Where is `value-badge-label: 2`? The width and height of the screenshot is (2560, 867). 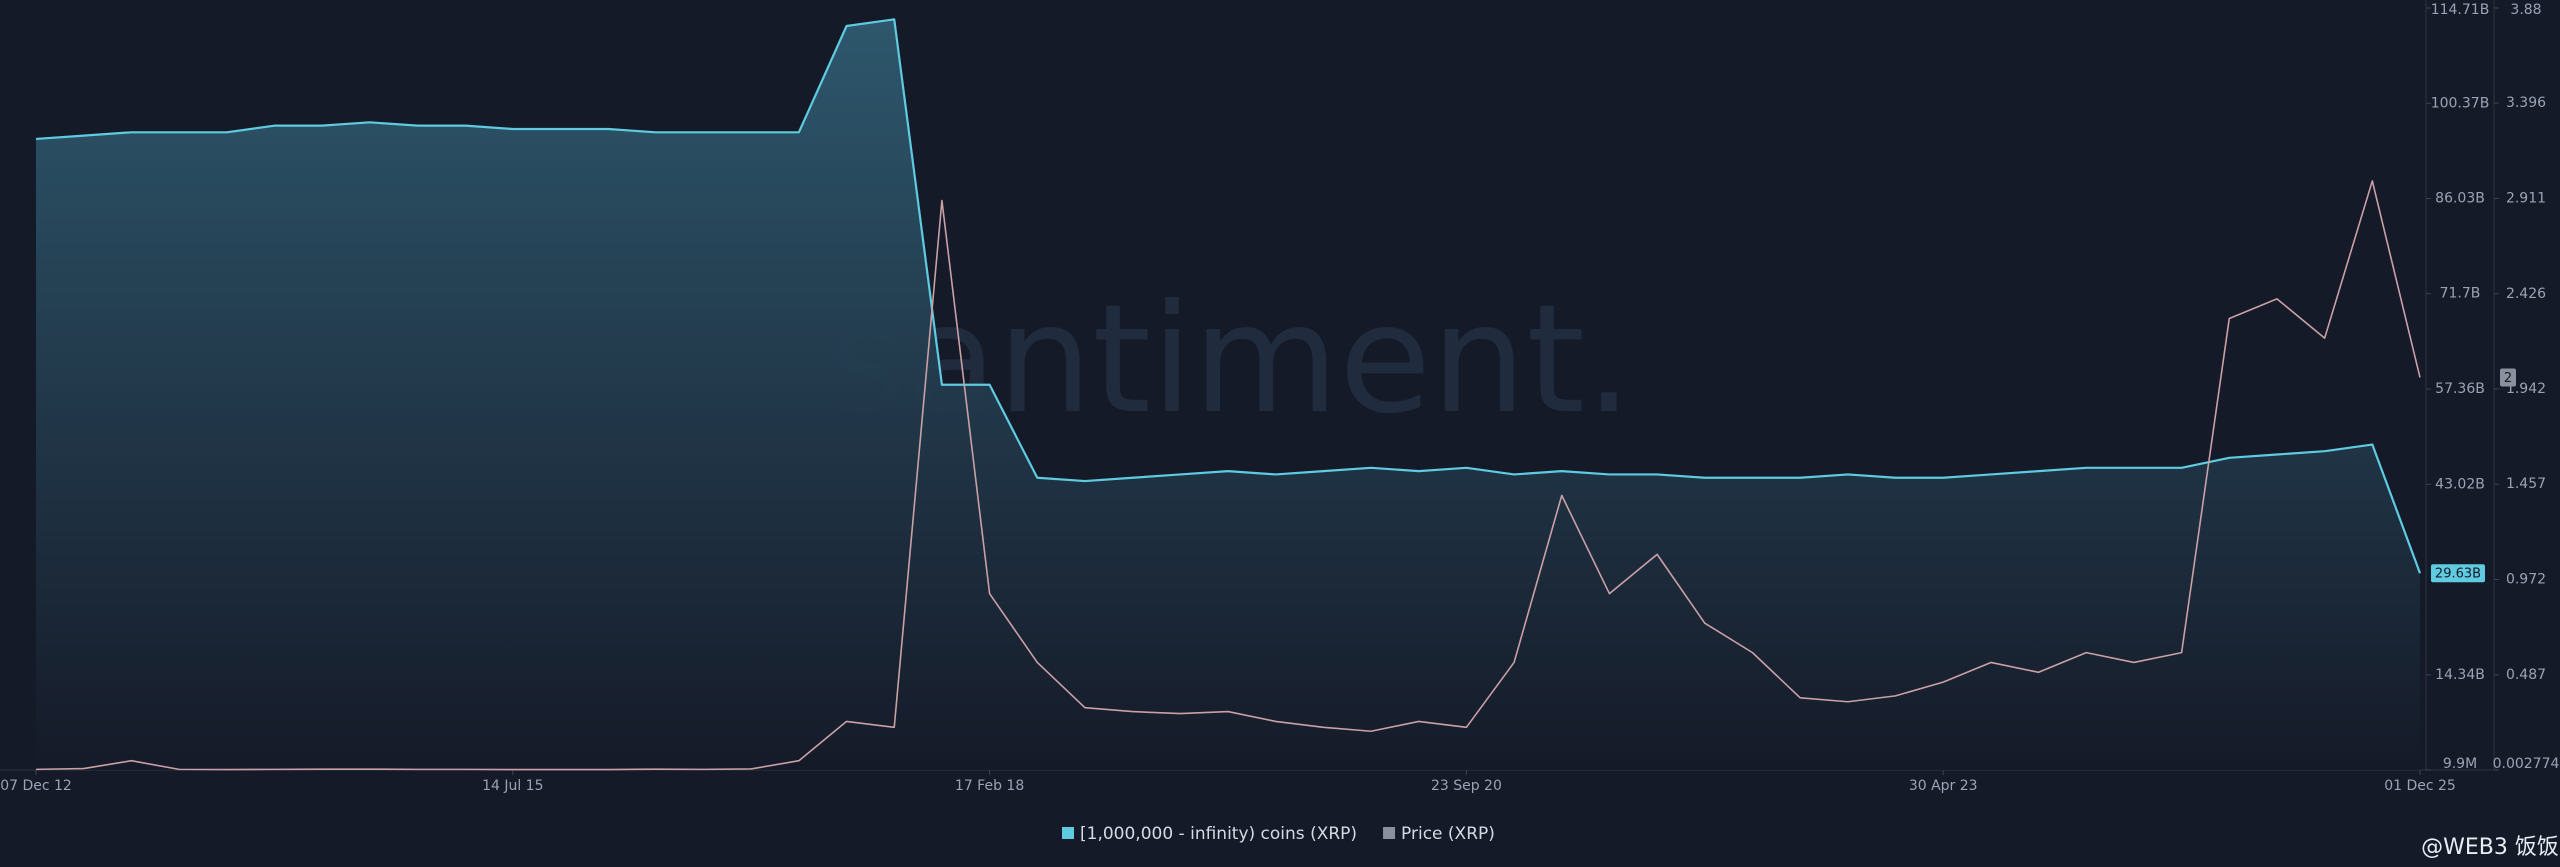
value-badge-label: 2 is located at coordinates (2508, 378).